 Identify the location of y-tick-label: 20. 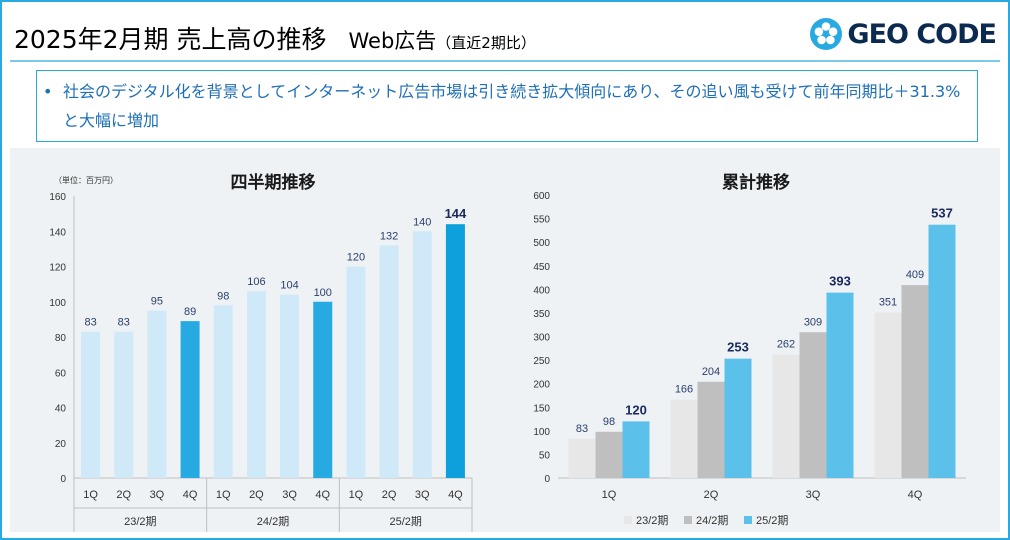
(61, 444).